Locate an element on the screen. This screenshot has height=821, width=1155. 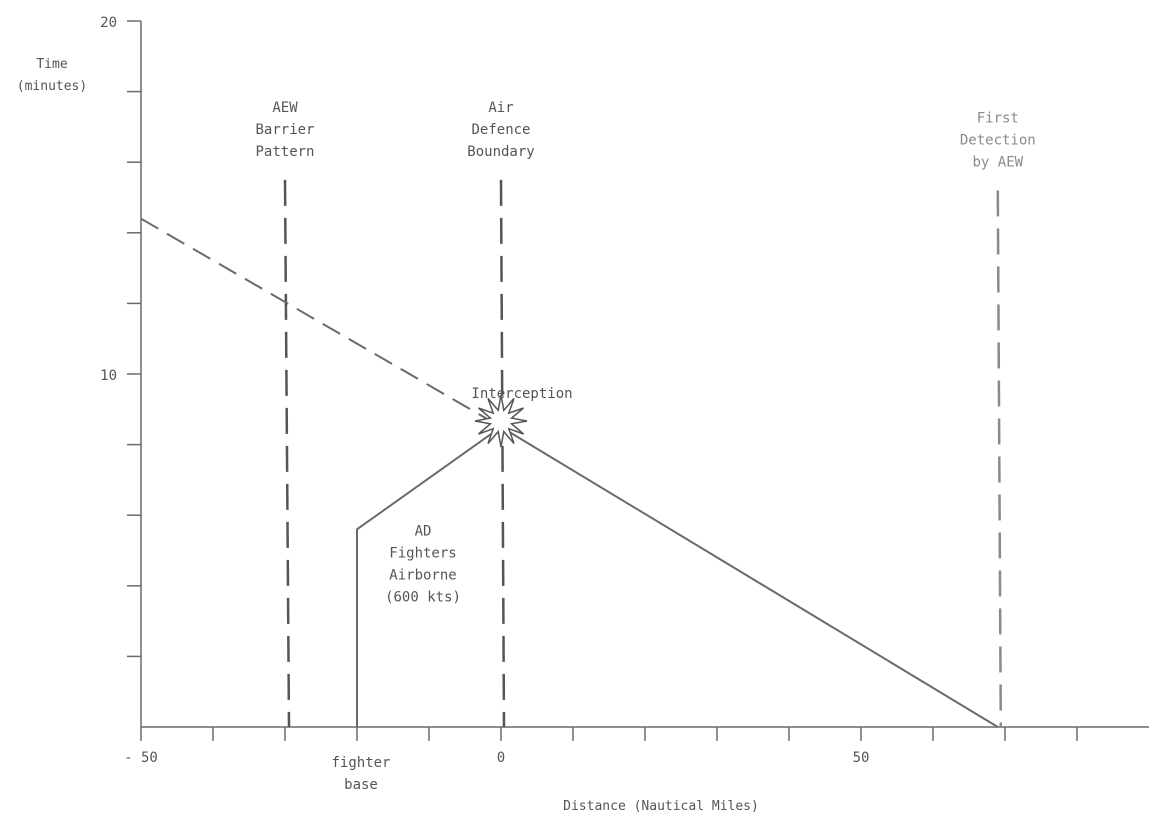
fighter-base-label: base is located at coordinates (361, 785).